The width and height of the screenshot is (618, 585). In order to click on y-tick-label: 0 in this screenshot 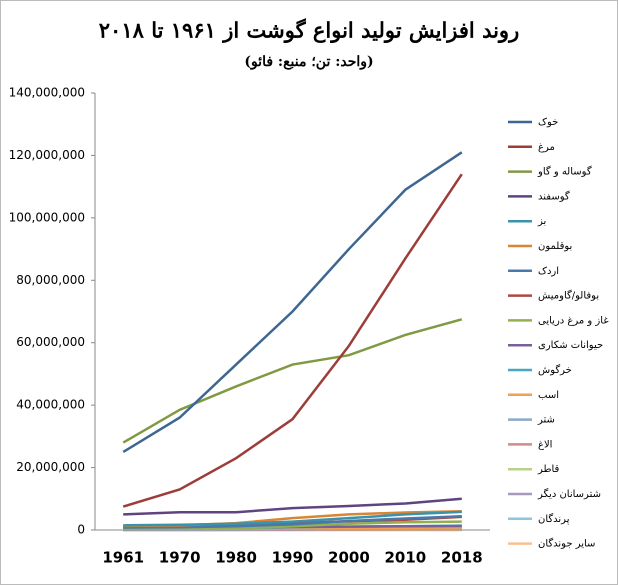, I will do `click(81, 530)`.